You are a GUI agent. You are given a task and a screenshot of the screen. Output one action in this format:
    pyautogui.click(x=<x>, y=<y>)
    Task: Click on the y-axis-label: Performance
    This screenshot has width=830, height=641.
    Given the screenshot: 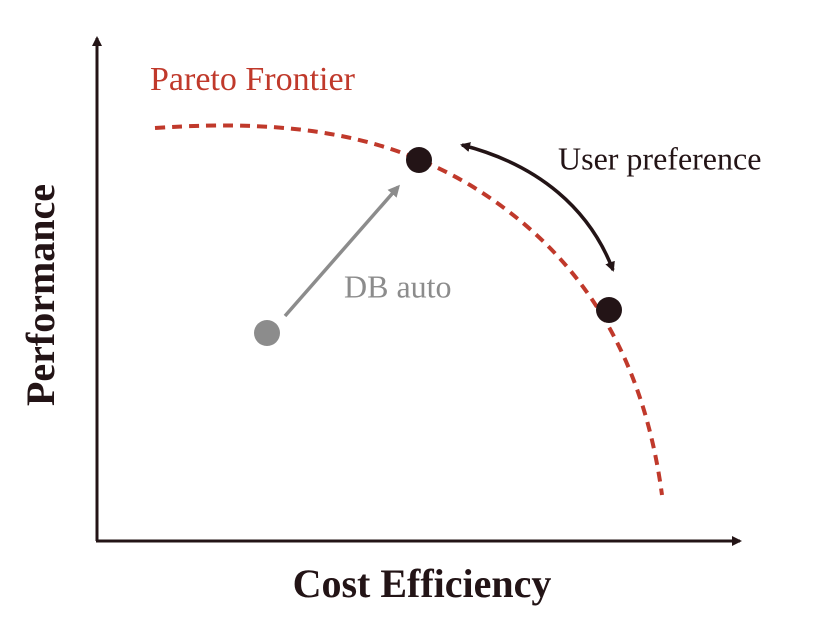 What is the action you would take?
    pyautogui.click(x=40, y=295)
    